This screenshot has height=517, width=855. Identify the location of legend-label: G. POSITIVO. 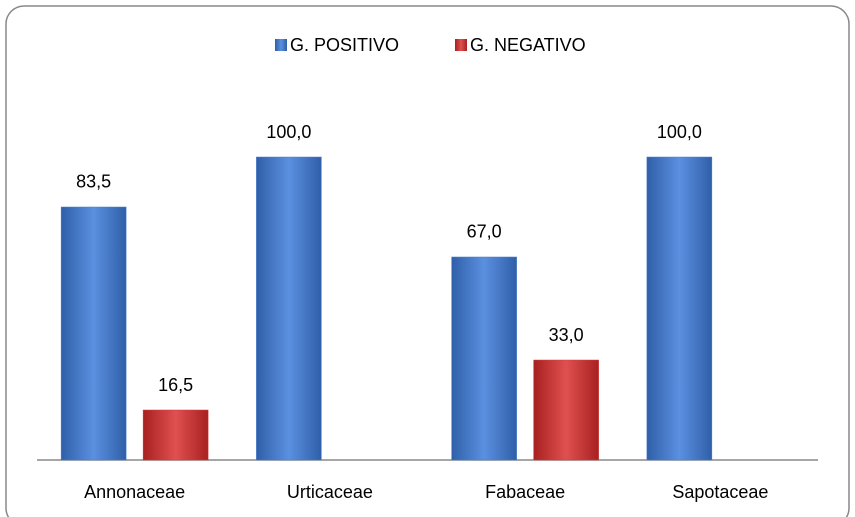
(344, 45).